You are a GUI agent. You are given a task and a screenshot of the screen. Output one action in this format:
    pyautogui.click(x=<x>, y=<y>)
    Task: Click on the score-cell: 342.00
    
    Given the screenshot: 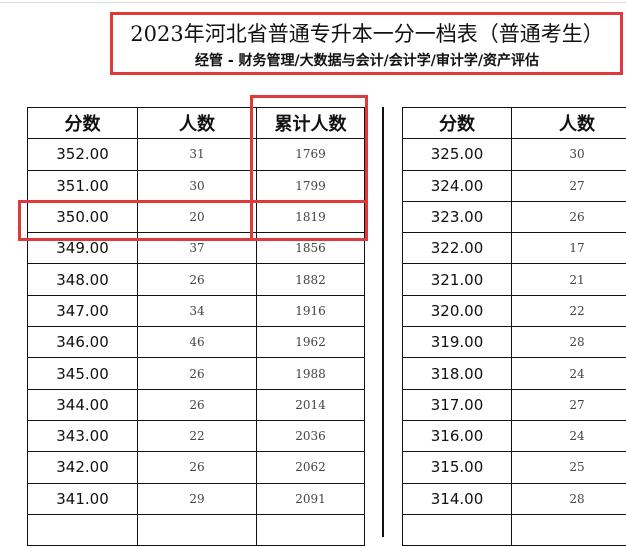 What is the action you would take?
    pyautogui.click(x=83, y=467)
    